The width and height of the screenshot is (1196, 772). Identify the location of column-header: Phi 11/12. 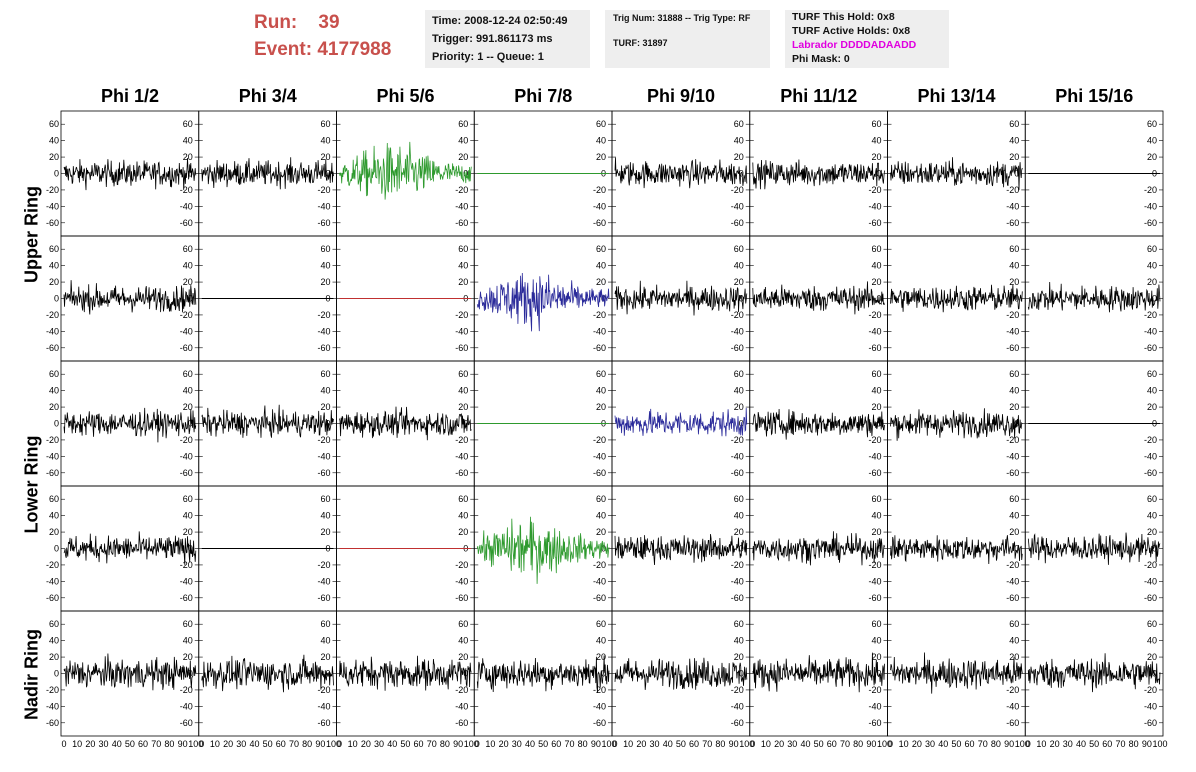
(819, 96).